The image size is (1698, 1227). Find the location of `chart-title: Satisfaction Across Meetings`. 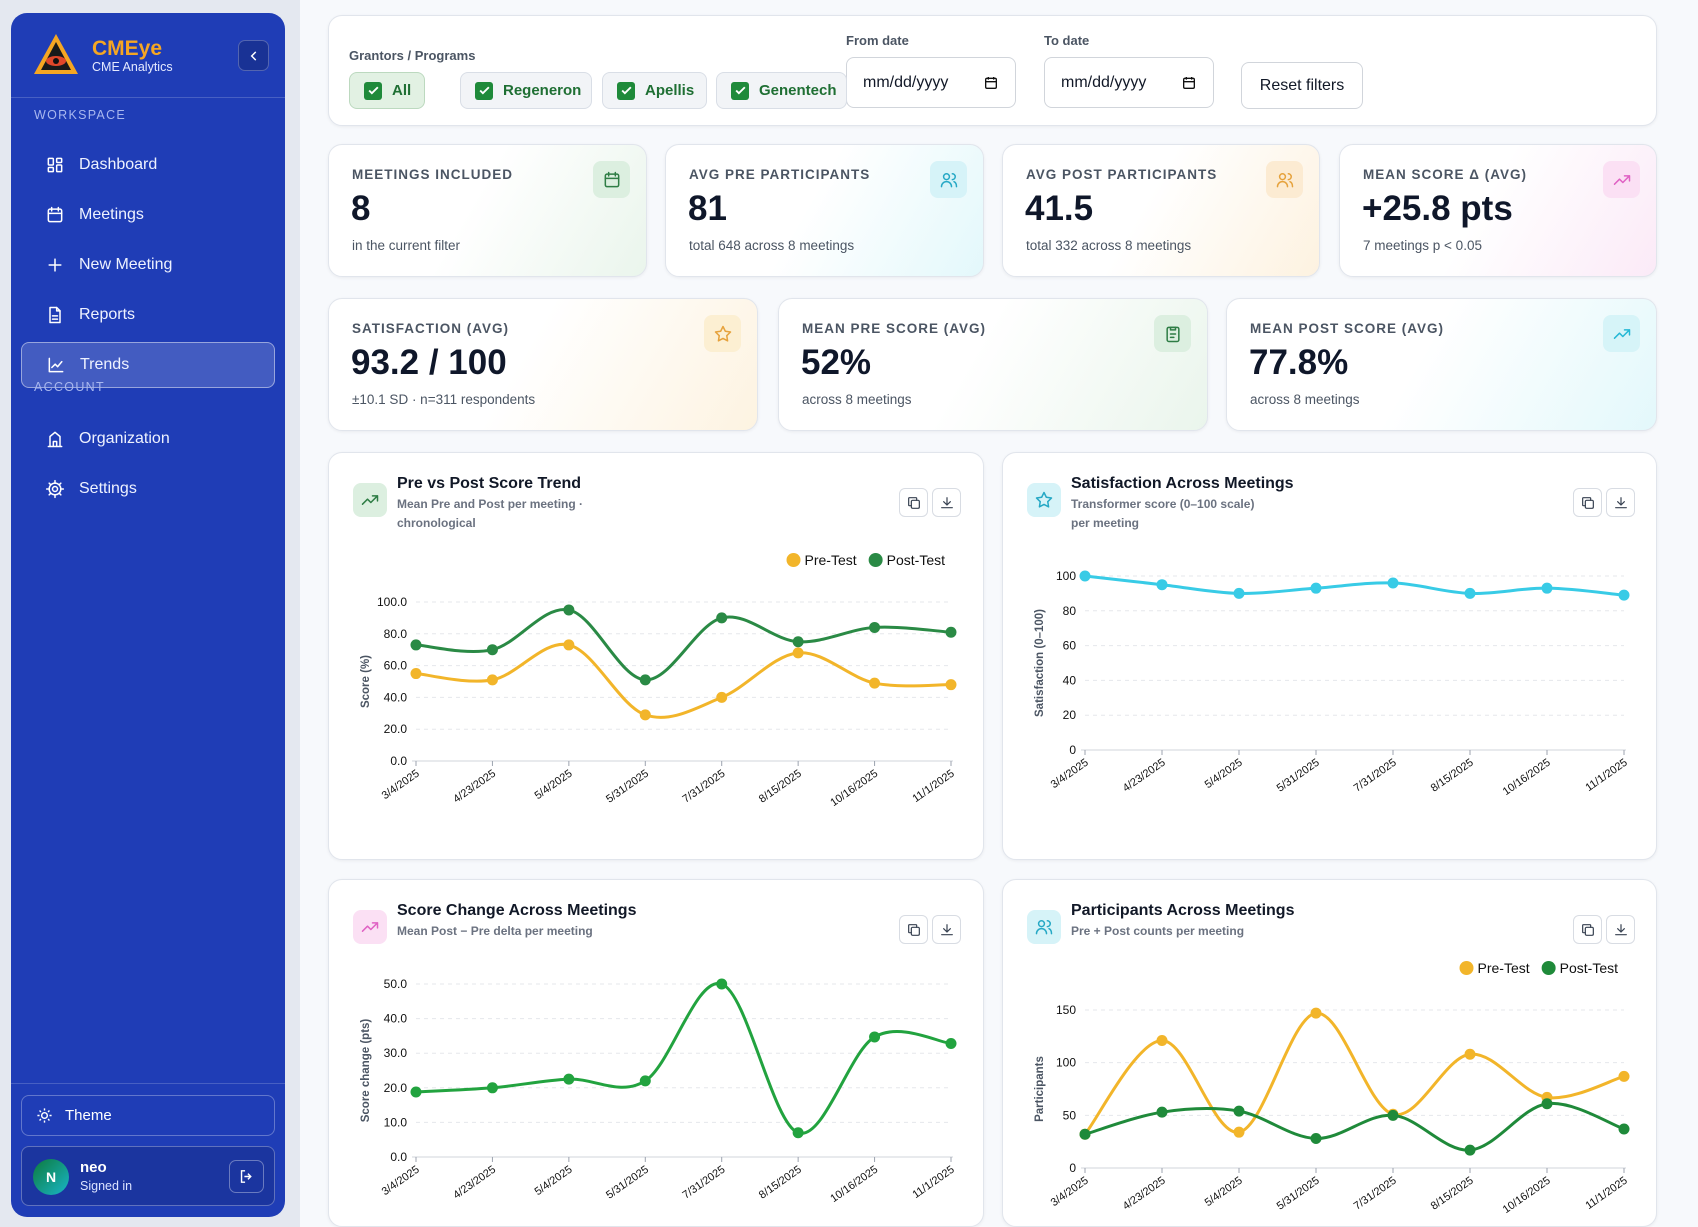

chart-title: Satisfaction Across Meetings is located at coordinates (1182, 483).